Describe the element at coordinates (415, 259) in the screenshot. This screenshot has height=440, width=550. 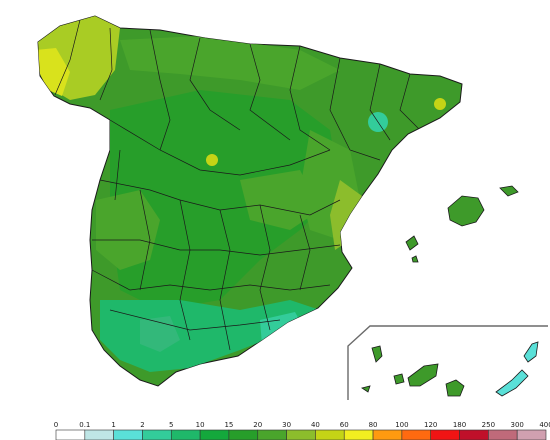
I see `island-formentera` at that location.